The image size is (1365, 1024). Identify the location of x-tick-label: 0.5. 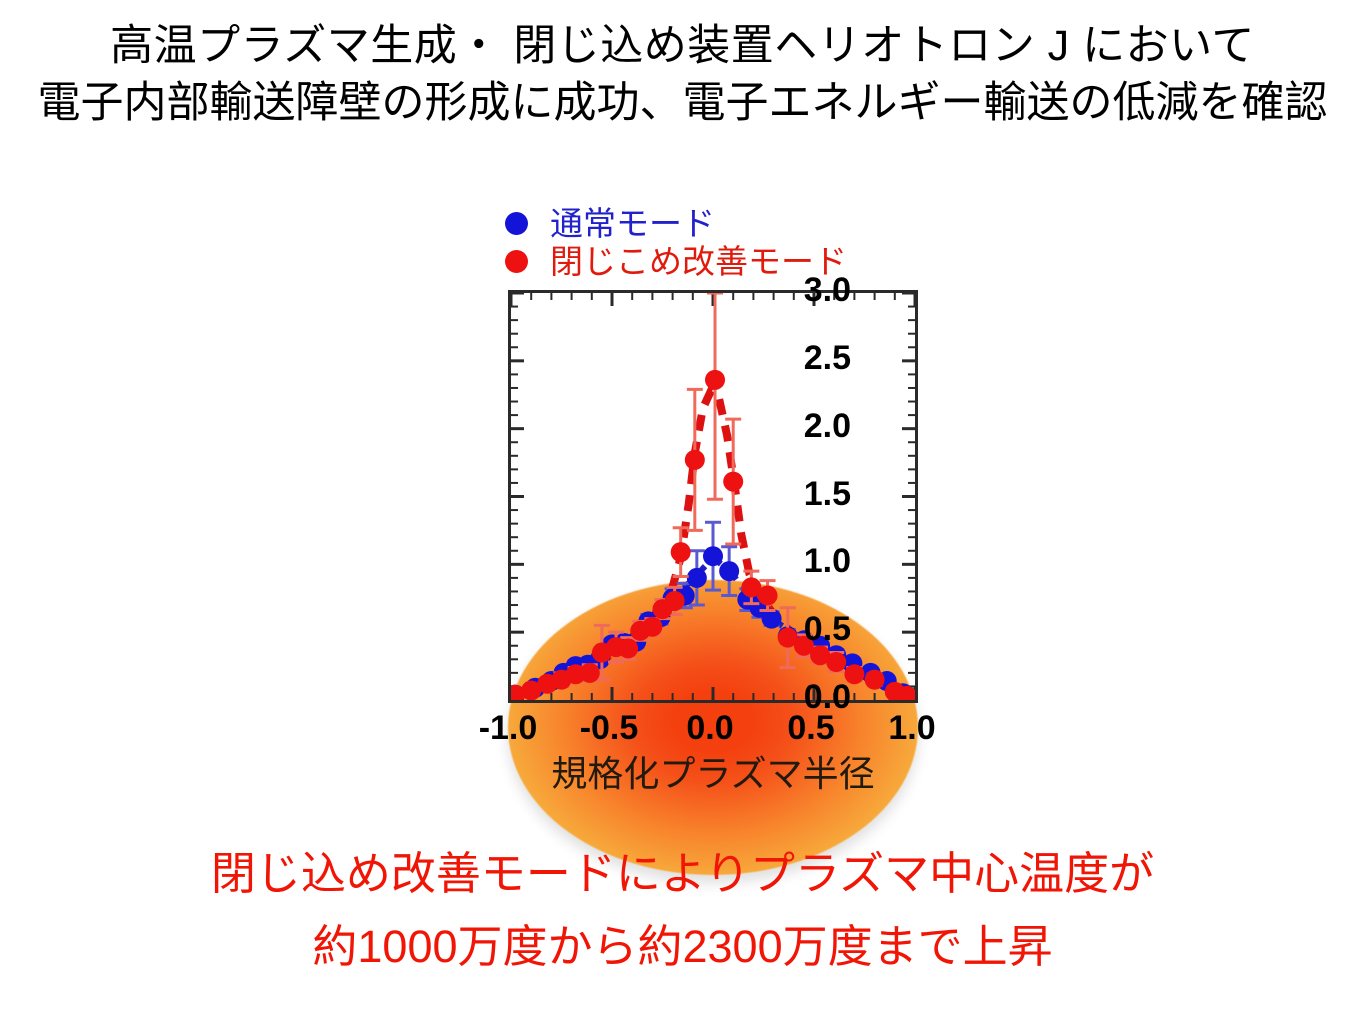
(811, 728).